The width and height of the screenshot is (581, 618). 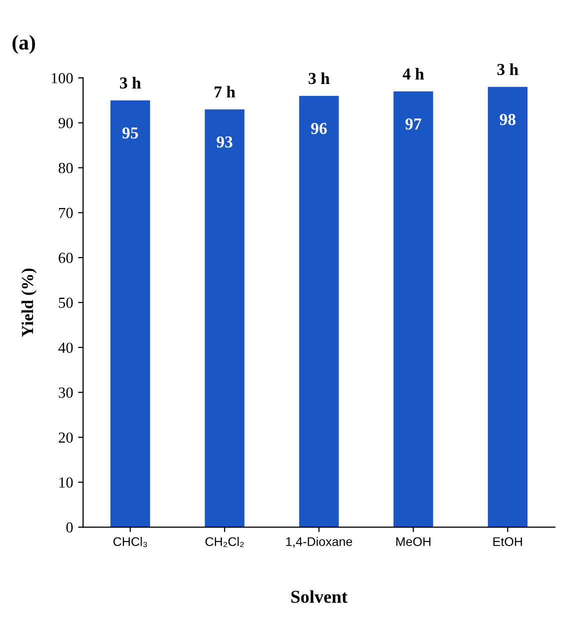 I want to click on x-tick-label: CHCl₃, so click(x=130, y=542).